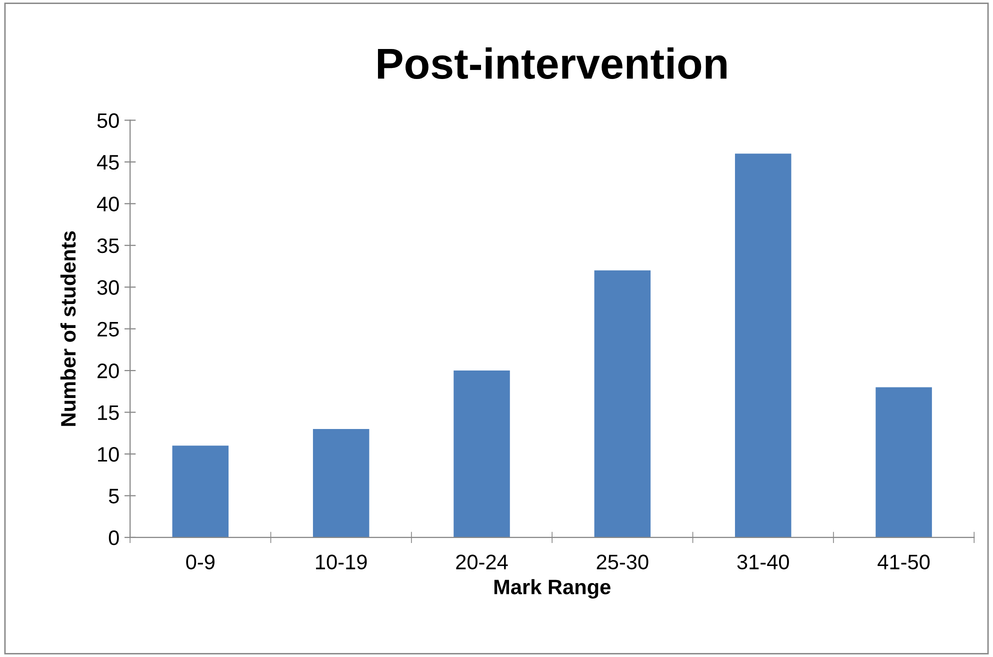 The height and width of the screenshot is (657, 993). I want to click on y-tick-label: 40, so click(107, 204).